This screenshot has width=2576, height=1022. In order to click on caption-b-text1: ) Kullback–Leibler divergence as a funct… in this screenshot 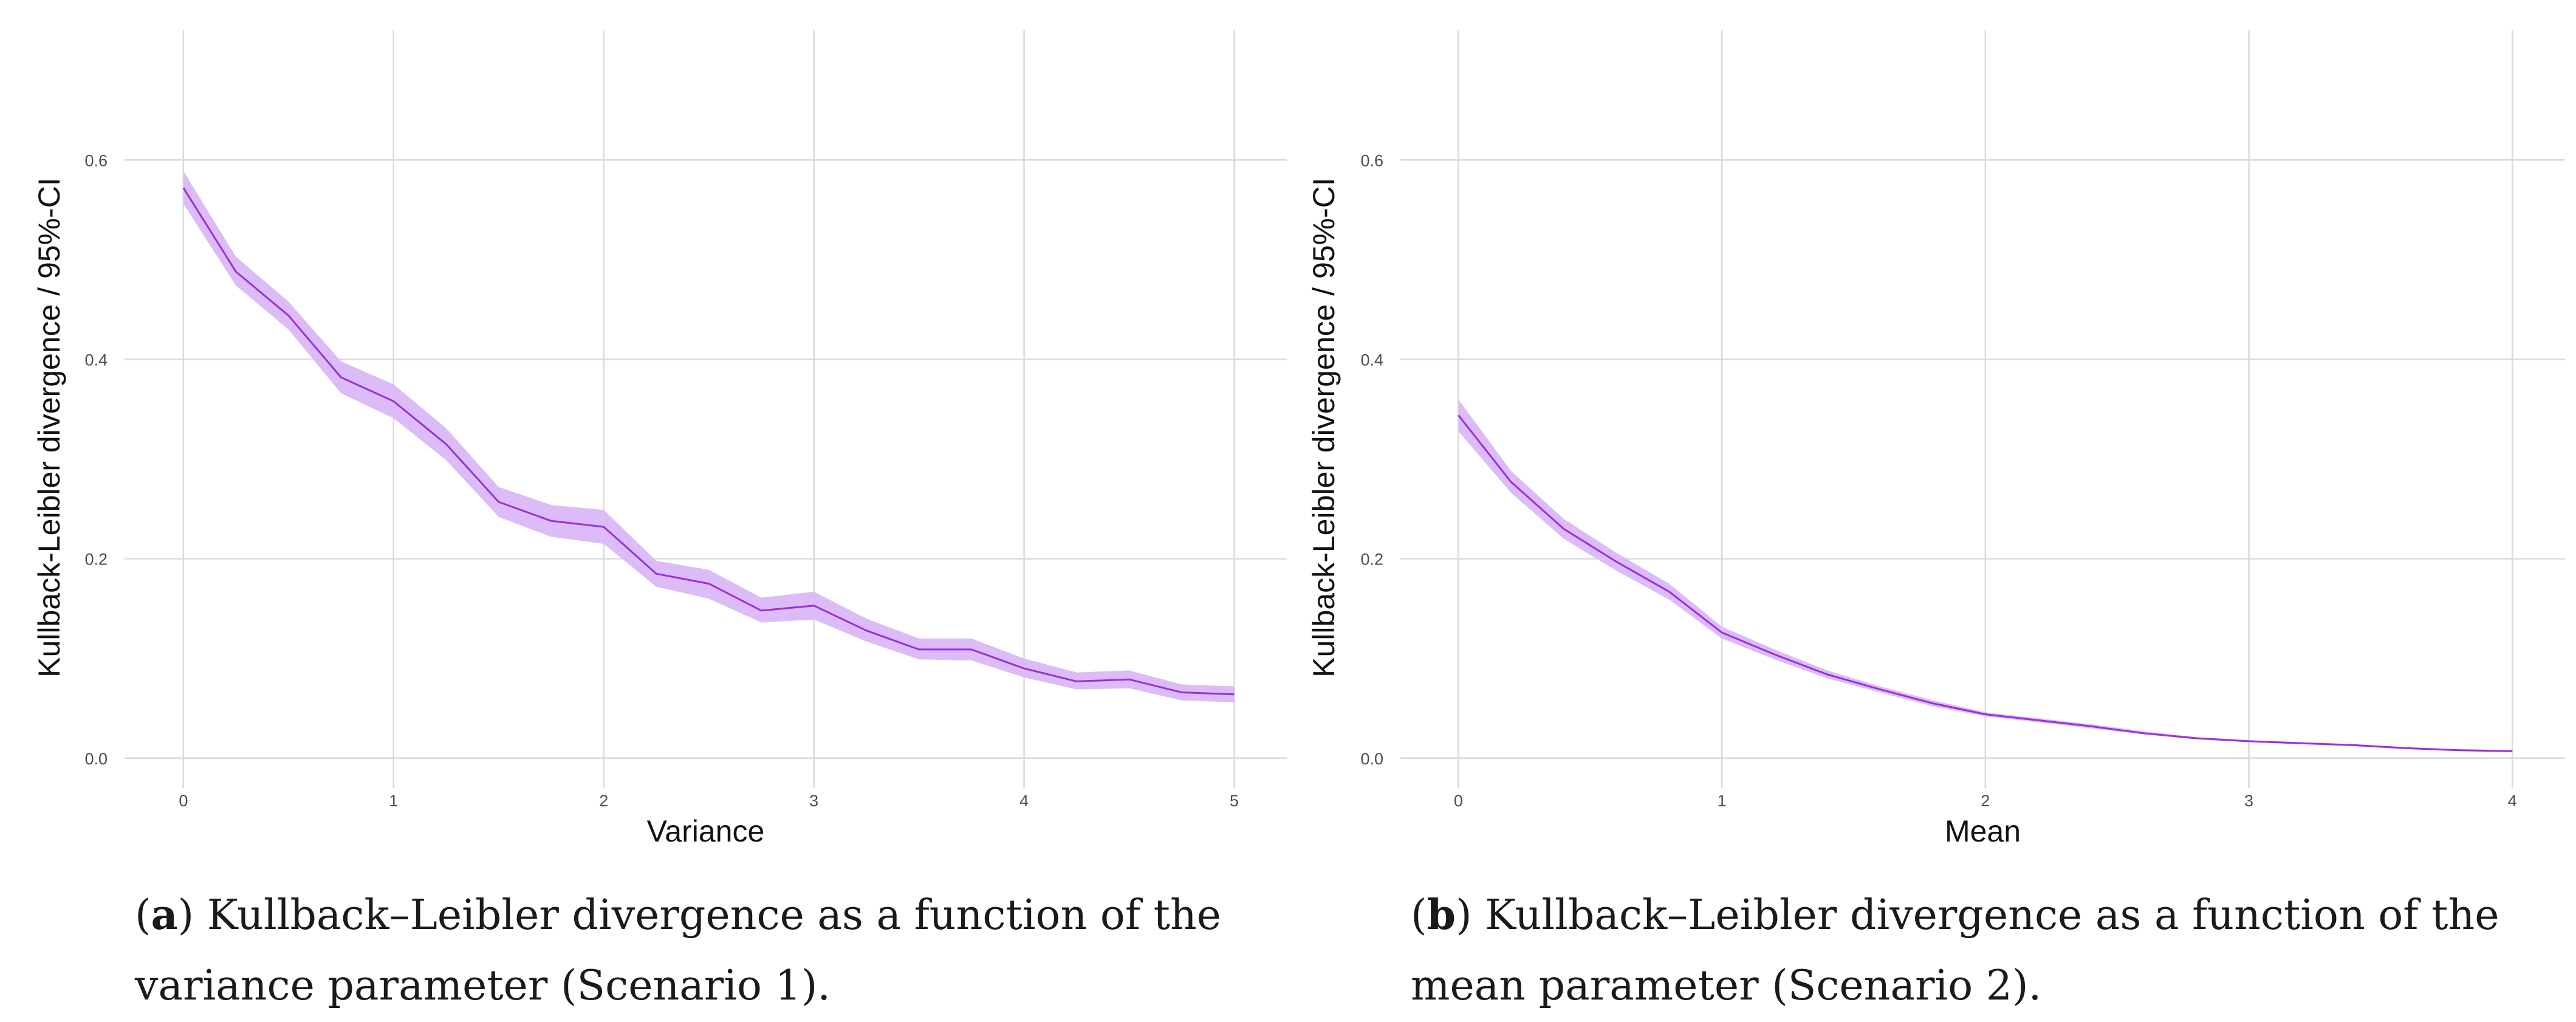, I will do `click(1978, 915)`.